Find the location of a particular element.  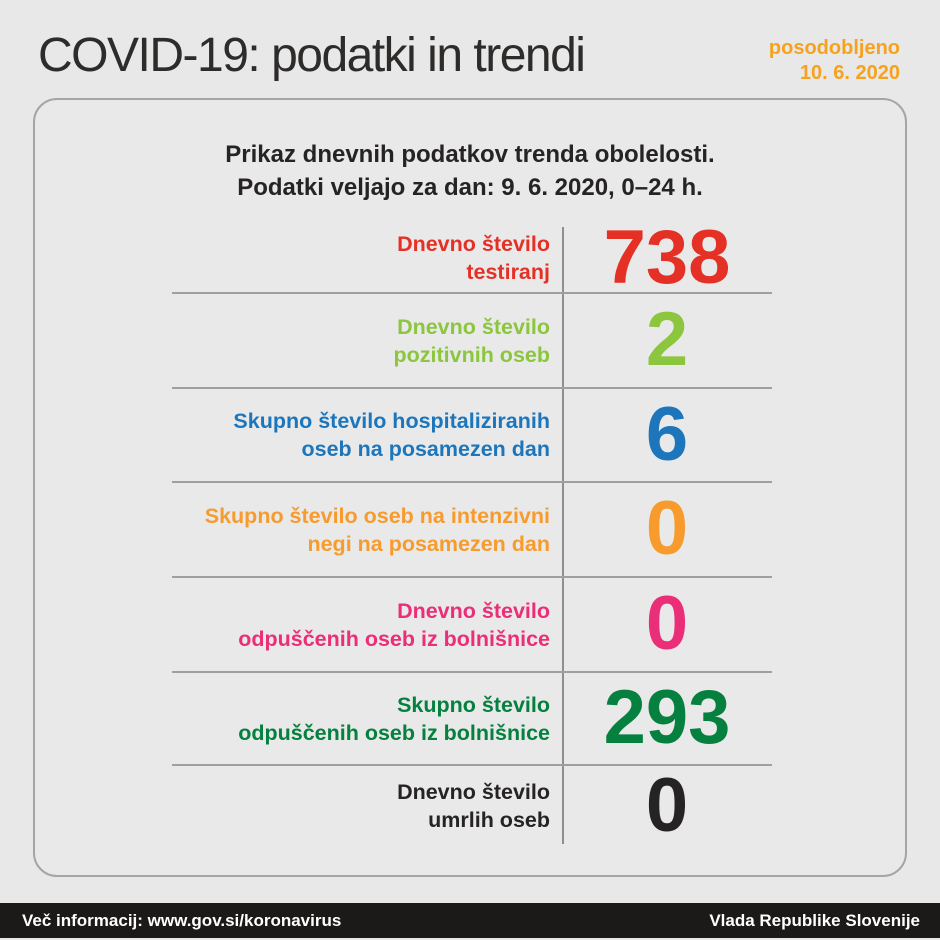

stat-value: 2 is located at coordinates (667, 340).